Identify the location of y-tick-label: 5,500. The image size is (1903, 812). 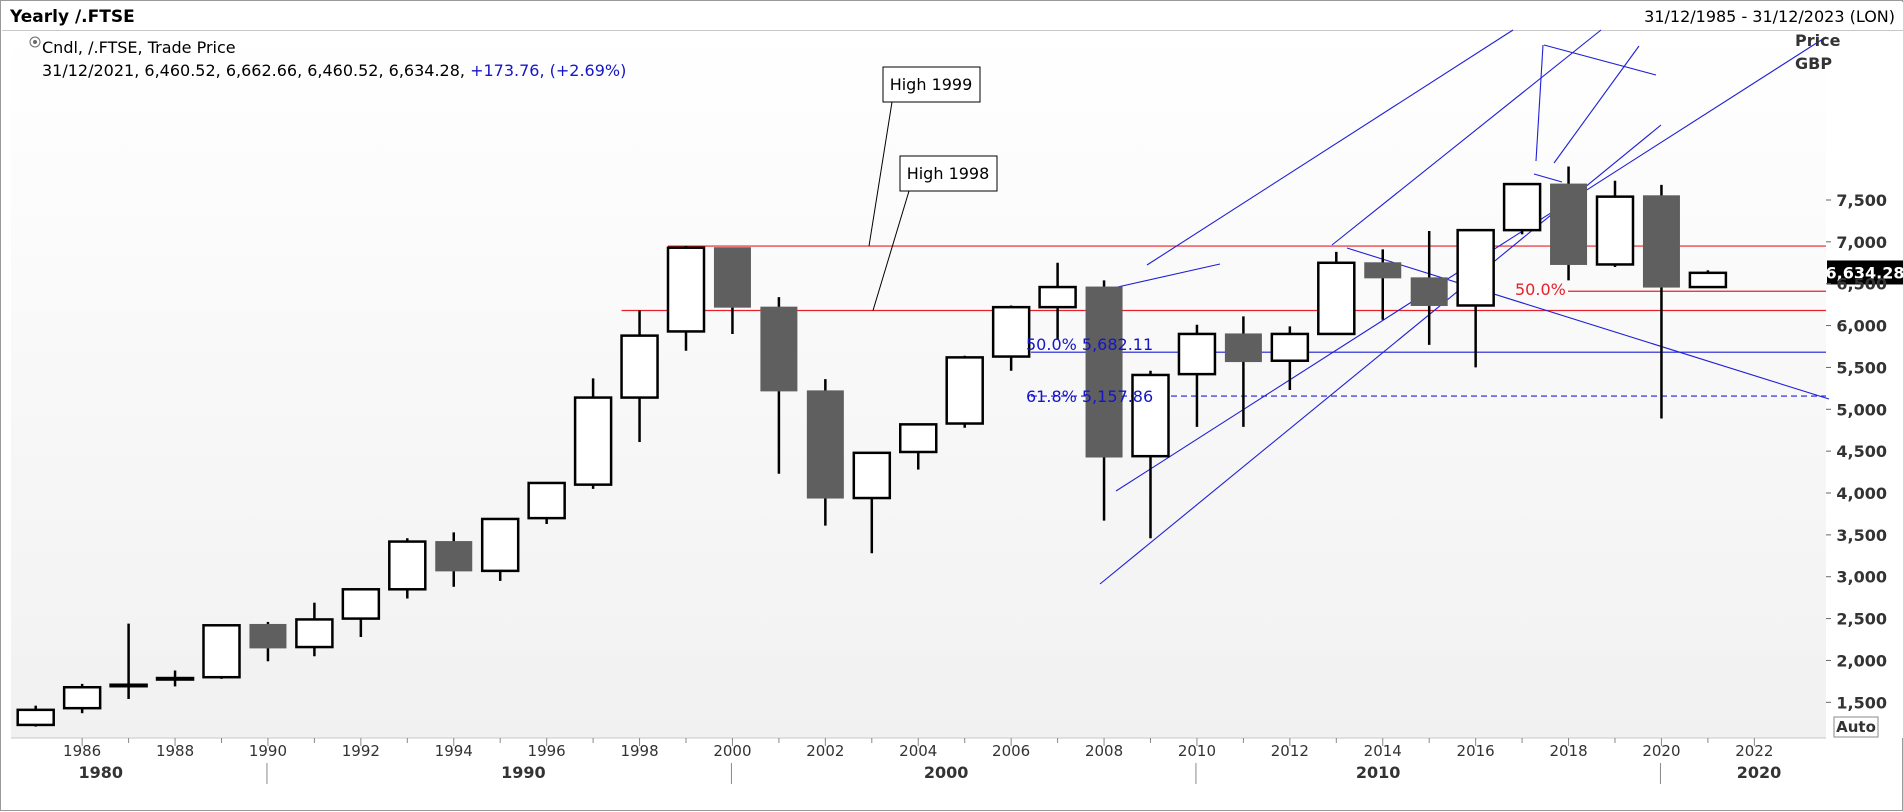
(1861, 367).